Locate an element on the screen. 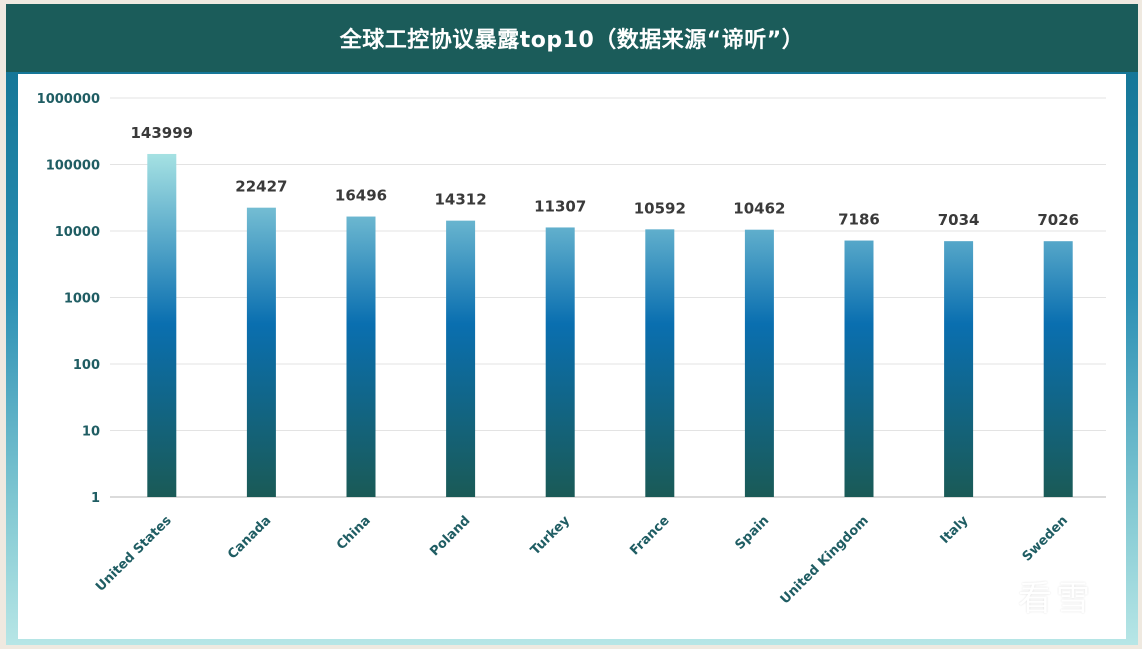  data-label: 10592 is located at coordinates (660, 208).